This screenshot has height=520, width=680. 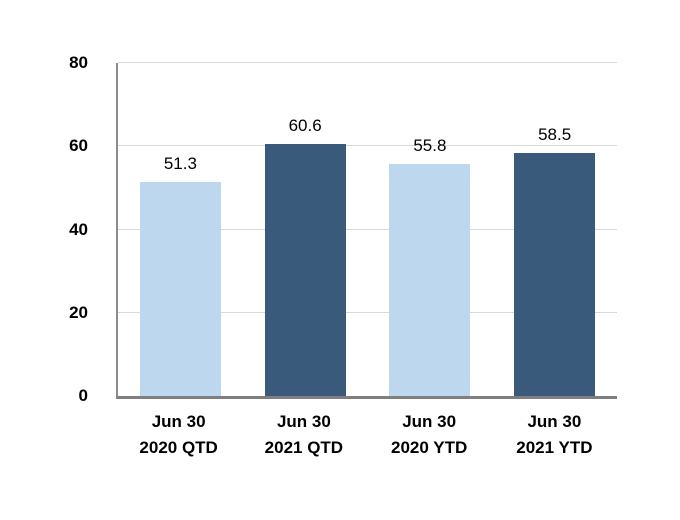 I want to click on bar-slot: 60.6, so click(x=305, y=229).